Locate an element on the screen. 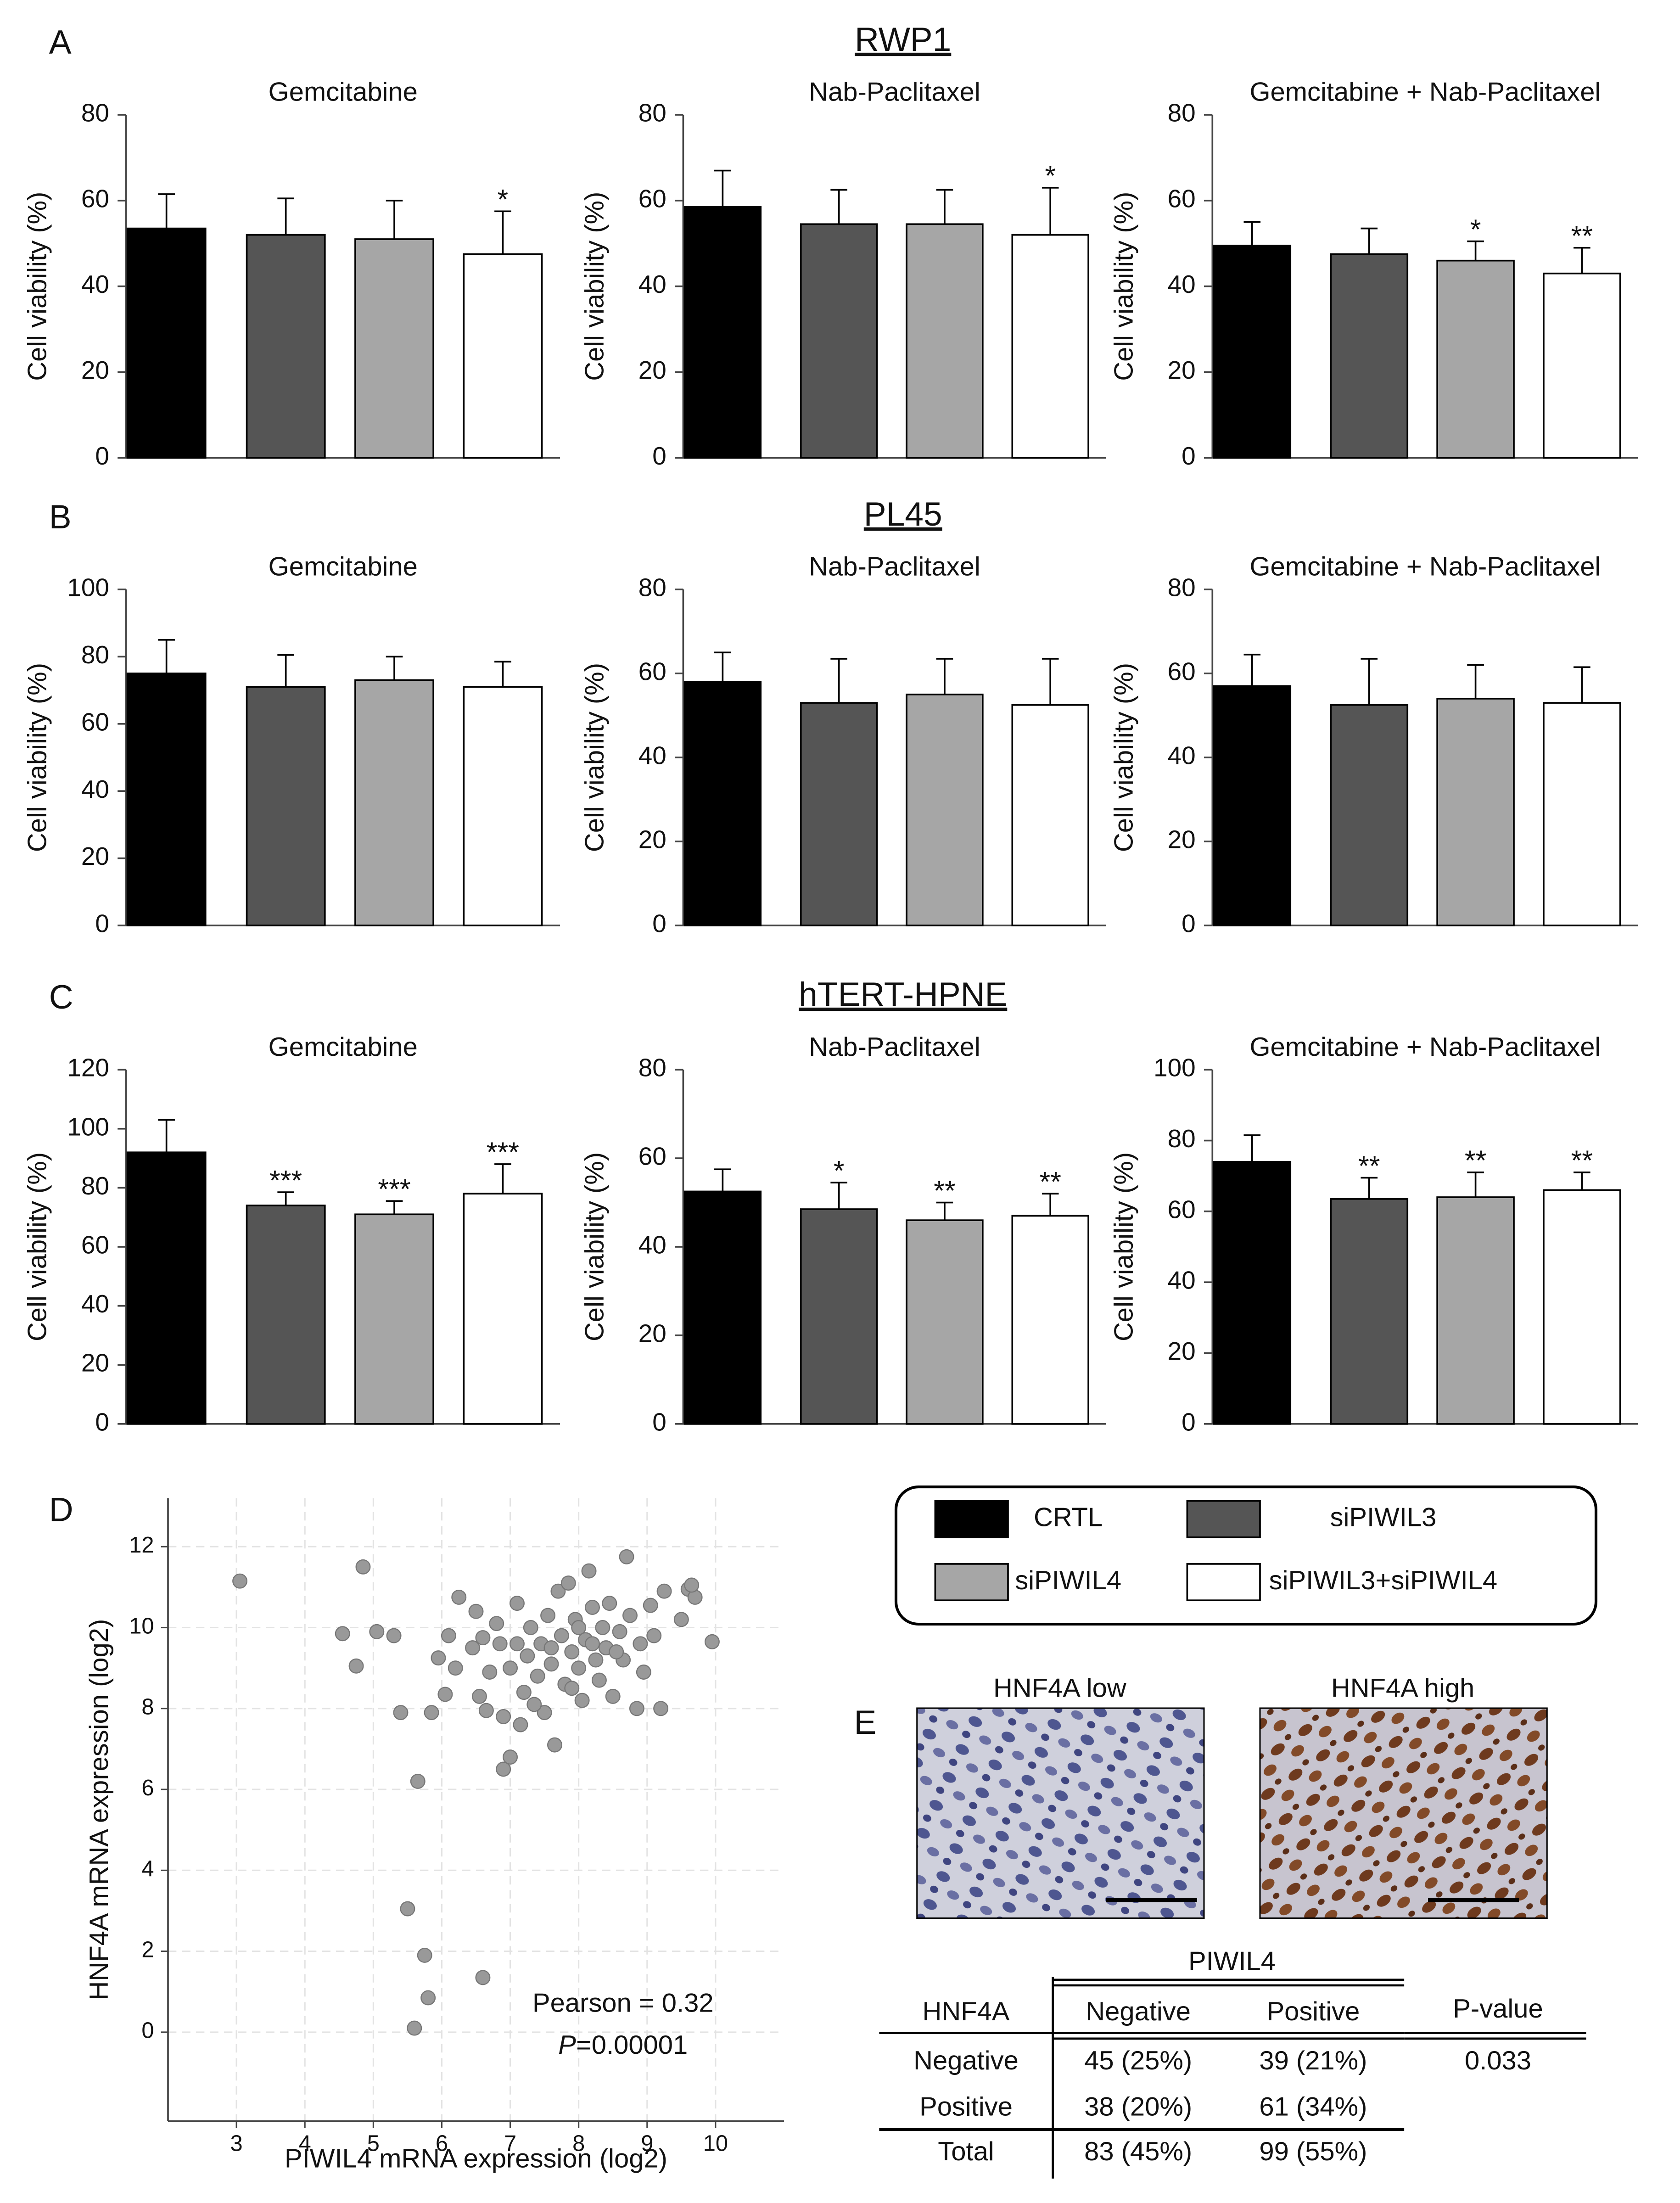  legend-label: siPIWIL3+siPIWIL4 is located at coordinates (1383, 1580).